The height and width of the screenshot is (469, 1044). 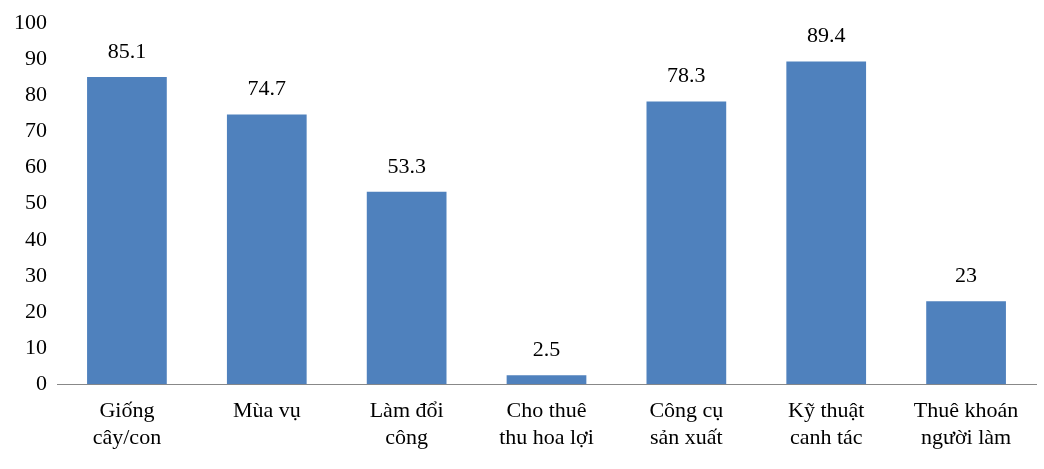 What do you see at coordinates (36, 274) in the screenshot?
I see `y-tick-label: 30` at bounding box center [36, 274].